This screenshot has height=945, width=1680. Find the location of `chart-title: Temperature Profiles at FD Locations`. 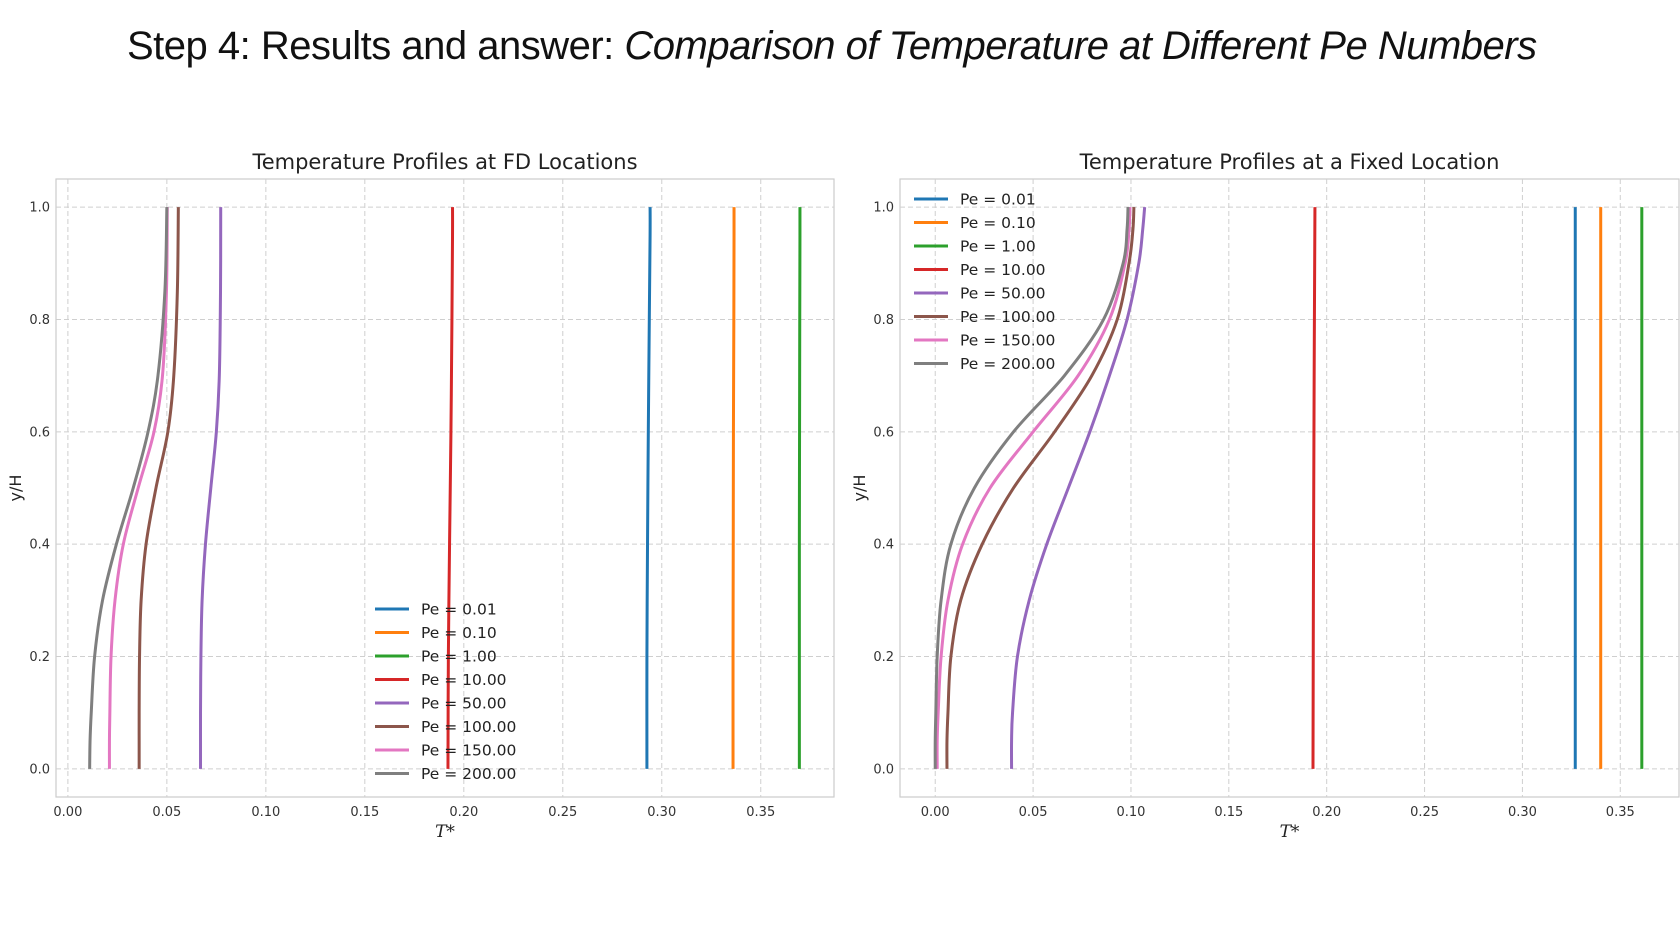

chart-title: Temperature Profiles at FD Locations is located at coordinates (444, 162).